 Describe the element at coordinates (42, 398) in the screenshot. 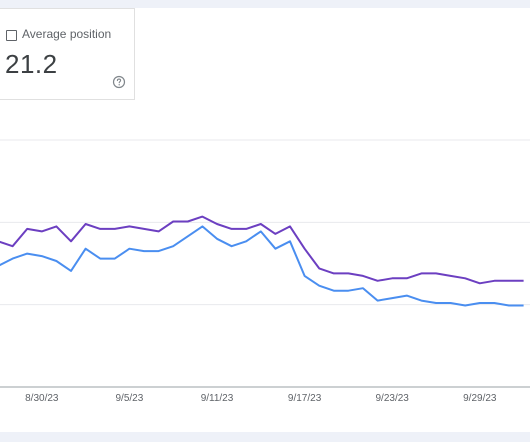

I see `x-tick-label: 8/30/23` at that location.